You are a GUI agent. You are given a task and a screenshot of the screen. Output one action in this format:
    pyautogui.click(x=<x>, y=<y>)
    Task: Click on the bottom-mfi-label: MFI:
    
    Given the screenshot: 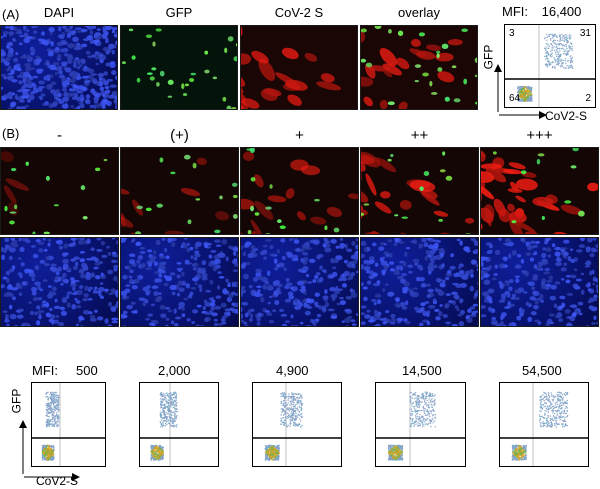 What is the action you would take?
    pyautogui.click(x=45, y=370)
    